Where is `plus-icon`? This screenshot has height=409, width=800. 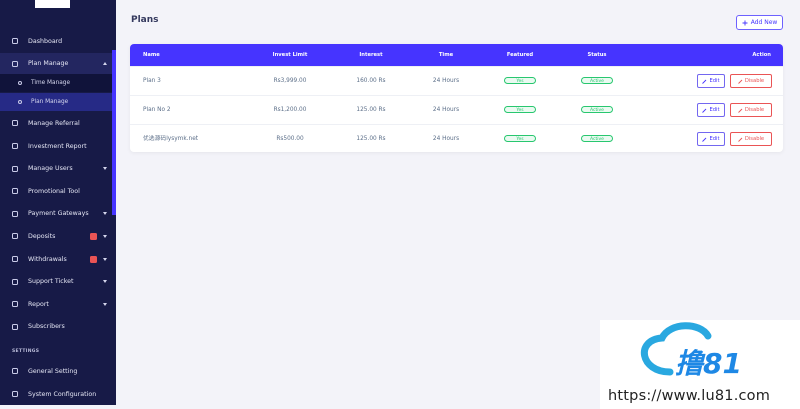 plus-icon is located at coordinates (745, 22).